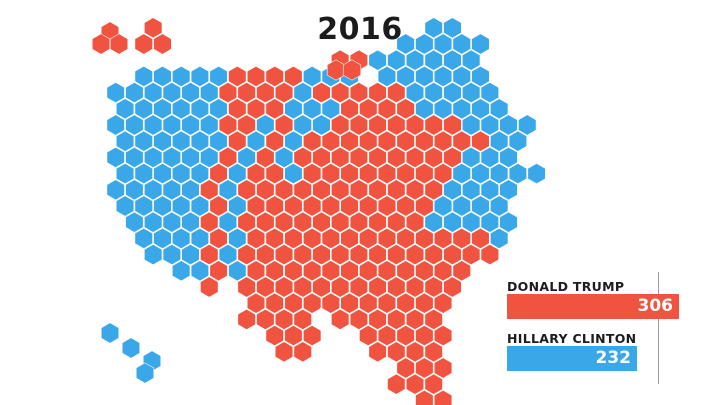  Describe the element at coordinates (360, 29) in the screenshot. I see `map-title: 2016` at that location.